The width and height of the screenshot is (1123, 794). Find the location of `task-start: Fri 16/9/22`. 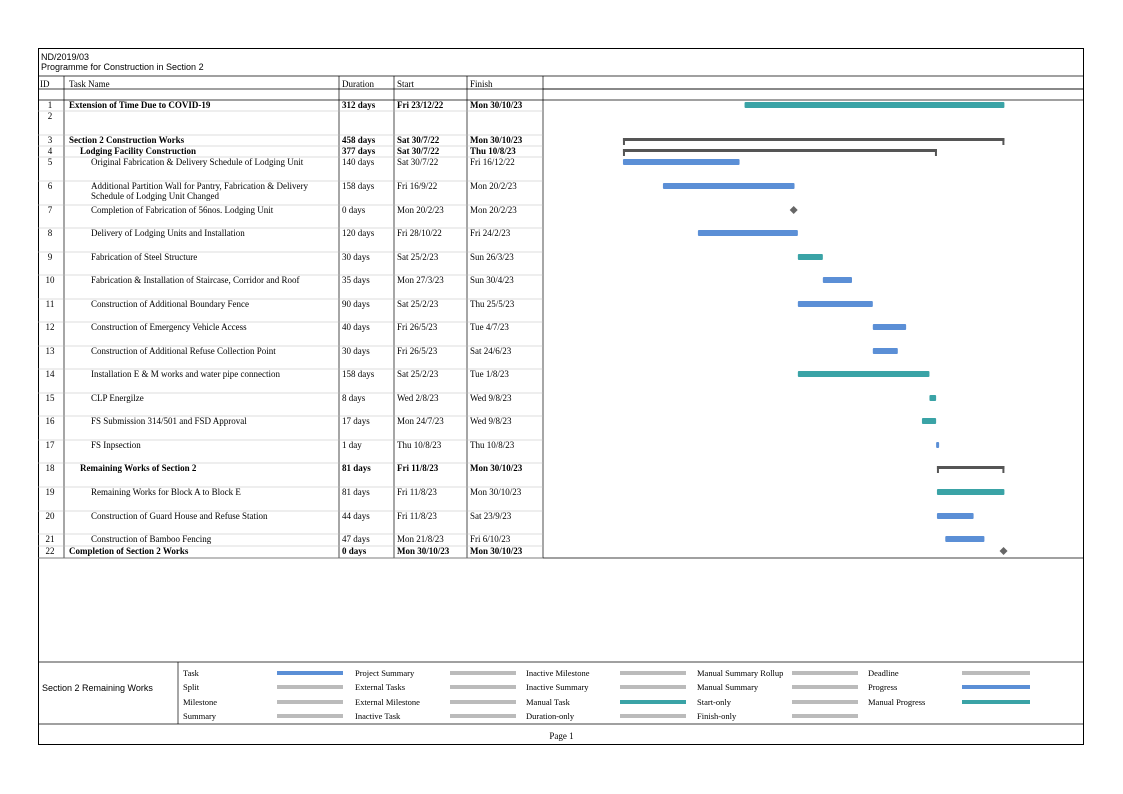

task-start: Fri 16/9/22 is located at coordinates (417, 186).